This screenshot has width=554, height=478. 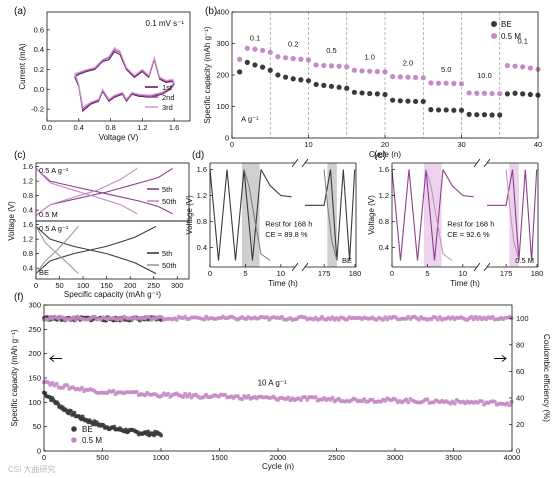 I want to click on sample-label: 0.5 M, so click(x=524, y=260).